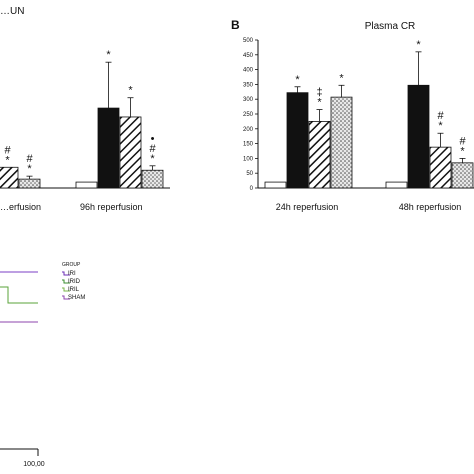 This screenshot has height=474, width=474. What do you see at coordinates (130, 152) in the screenshot?
I see `panel-a-96h-bar-hatch` at bounding box center [130, 152].